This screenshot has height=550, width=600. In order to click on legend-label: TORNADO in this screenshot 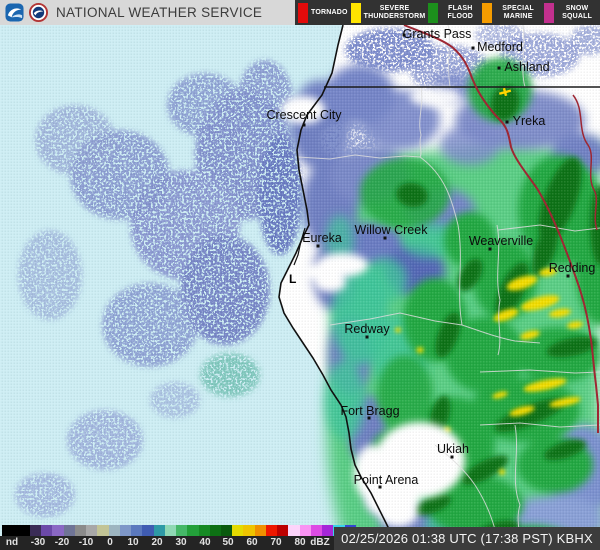, I will do `click(329, 12)`.